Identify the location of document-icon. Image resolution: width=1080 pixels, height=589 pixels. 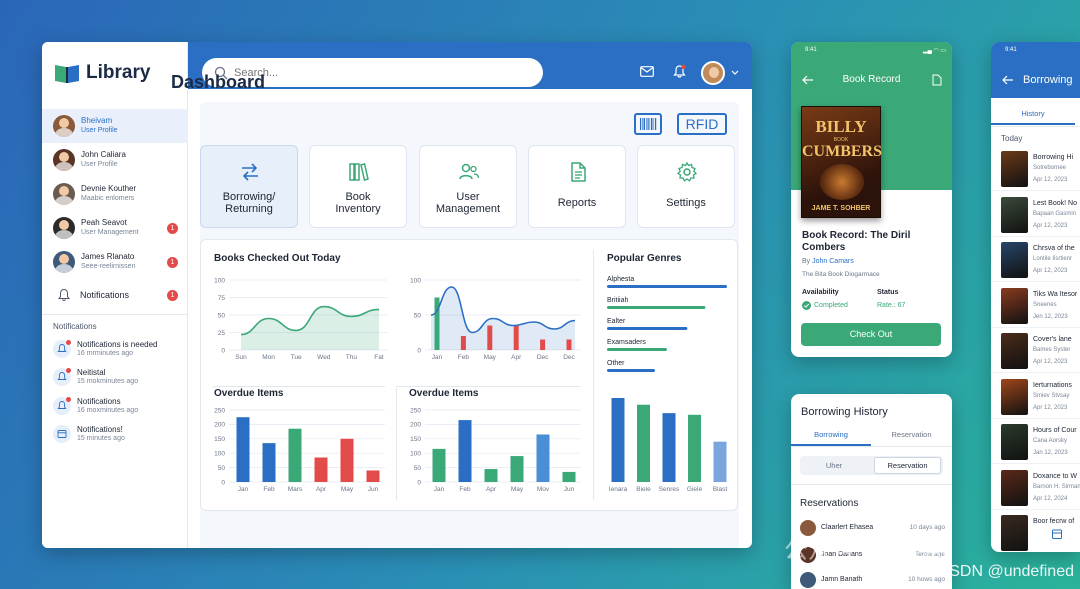
(937, 80).